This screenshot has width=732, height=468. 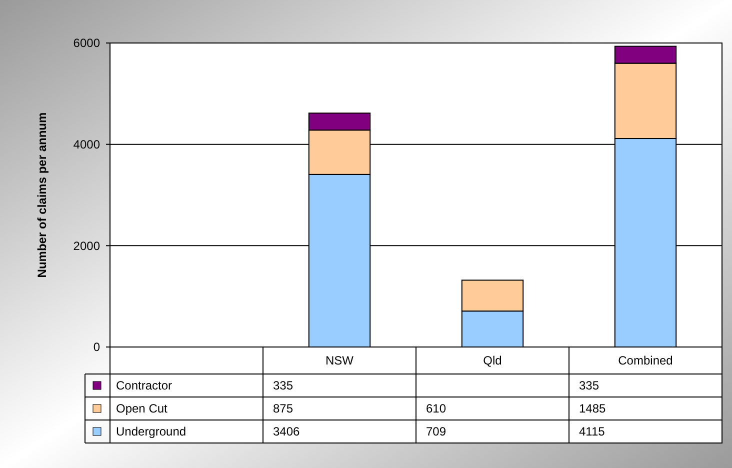 What do you see at coordinates (436, 409) in the screenshot?
I see `data-label: 610` at bounding box center [436, 409].